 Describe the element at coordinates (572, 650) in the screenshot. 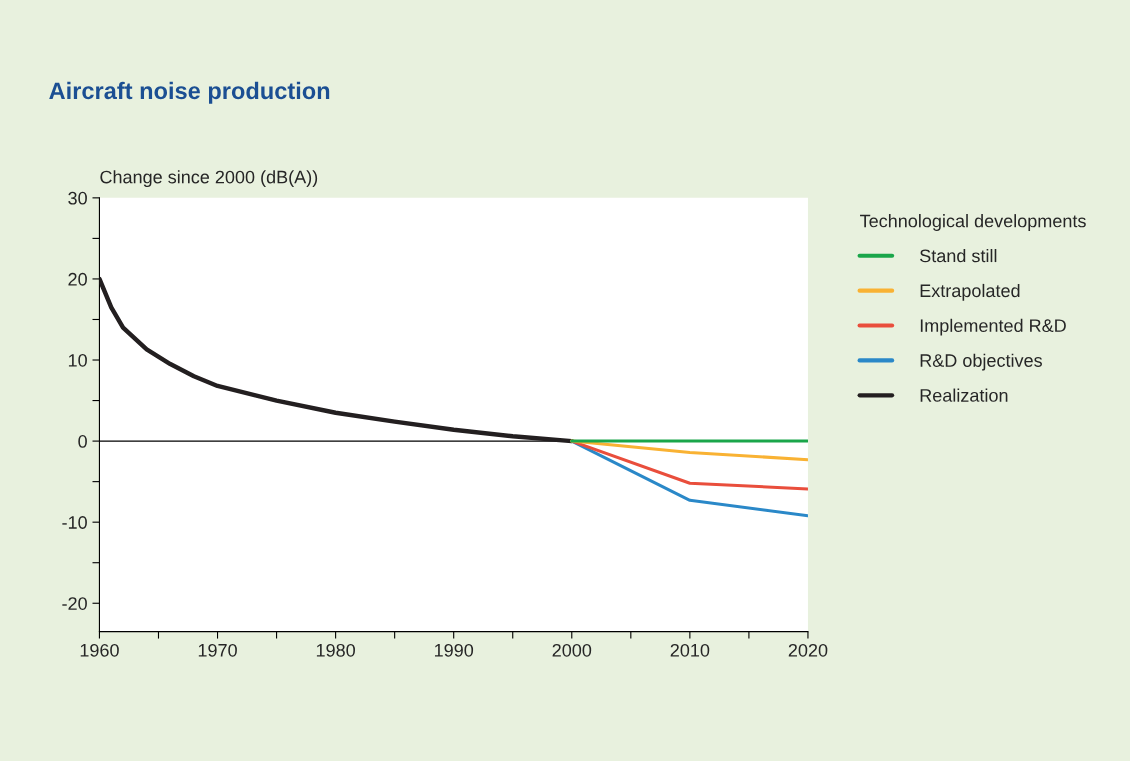

I see `x-tick-label: 2000` at that location.